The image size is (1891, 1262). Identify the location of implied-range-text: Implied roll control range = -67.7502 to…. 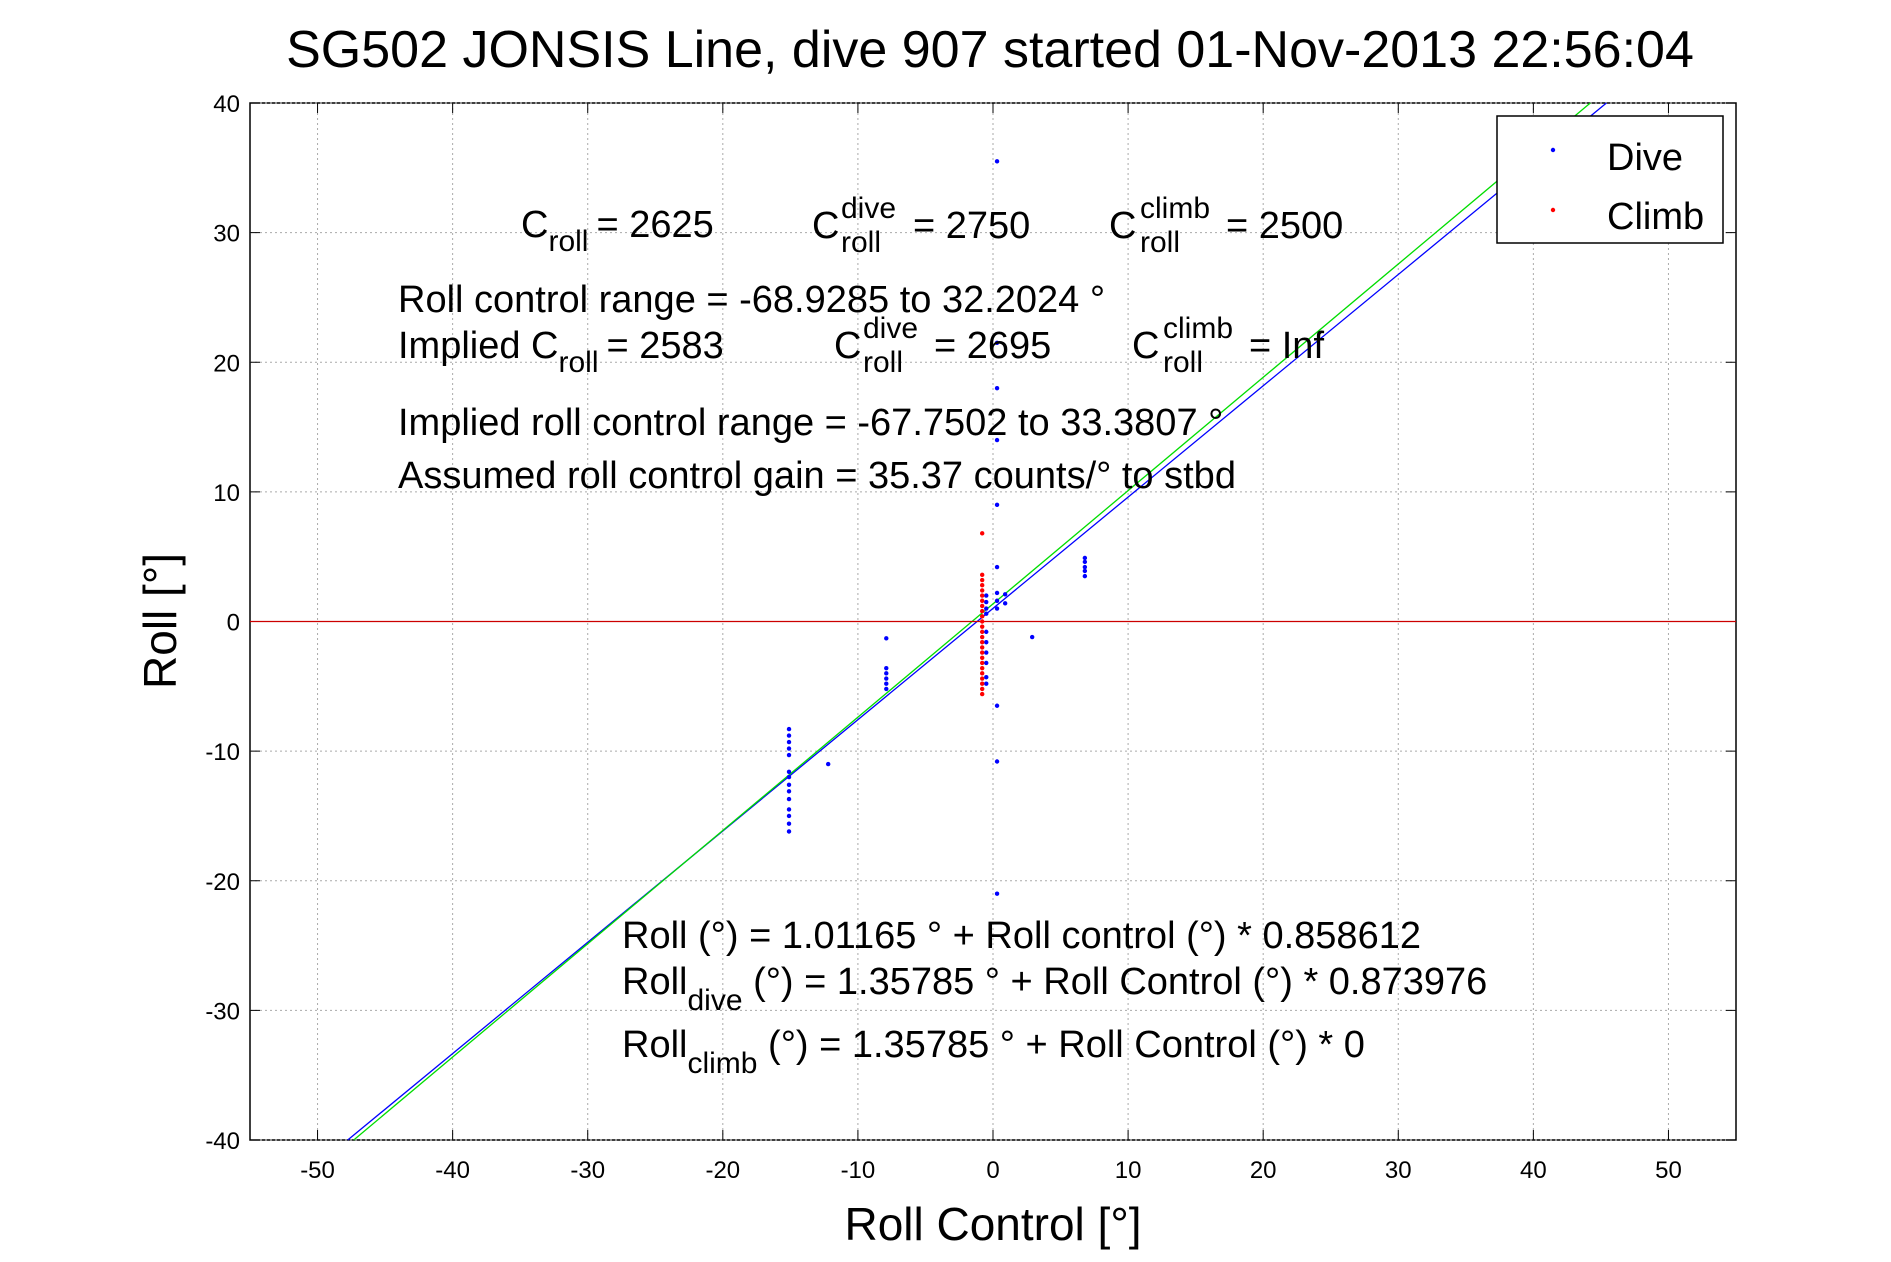
(810, 423).